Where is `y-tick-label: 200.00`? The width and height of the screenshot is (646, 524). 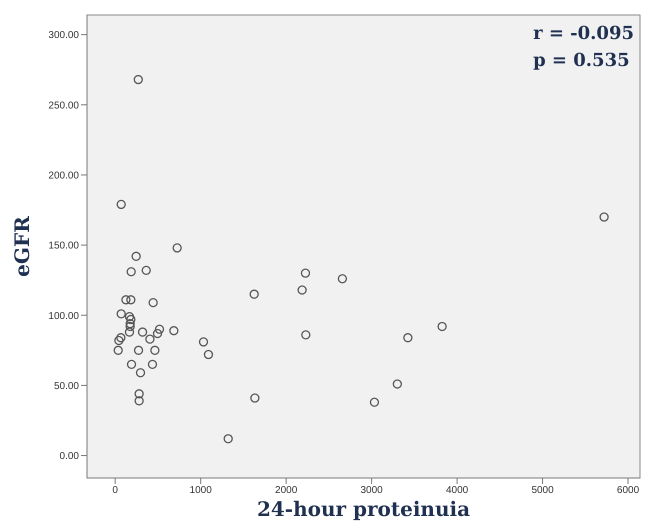 y-tick-label: 200.00 is located at coordinates (64, 176).